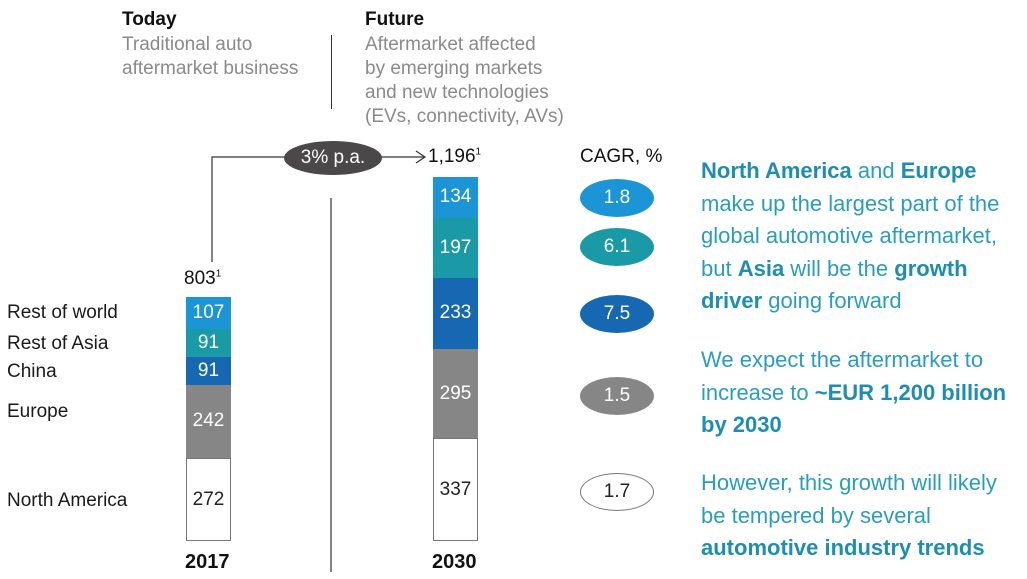 The width and height of the screenshot is (1027, 579). I want to click on emphasis-text: growth driver, so click(834, 284).